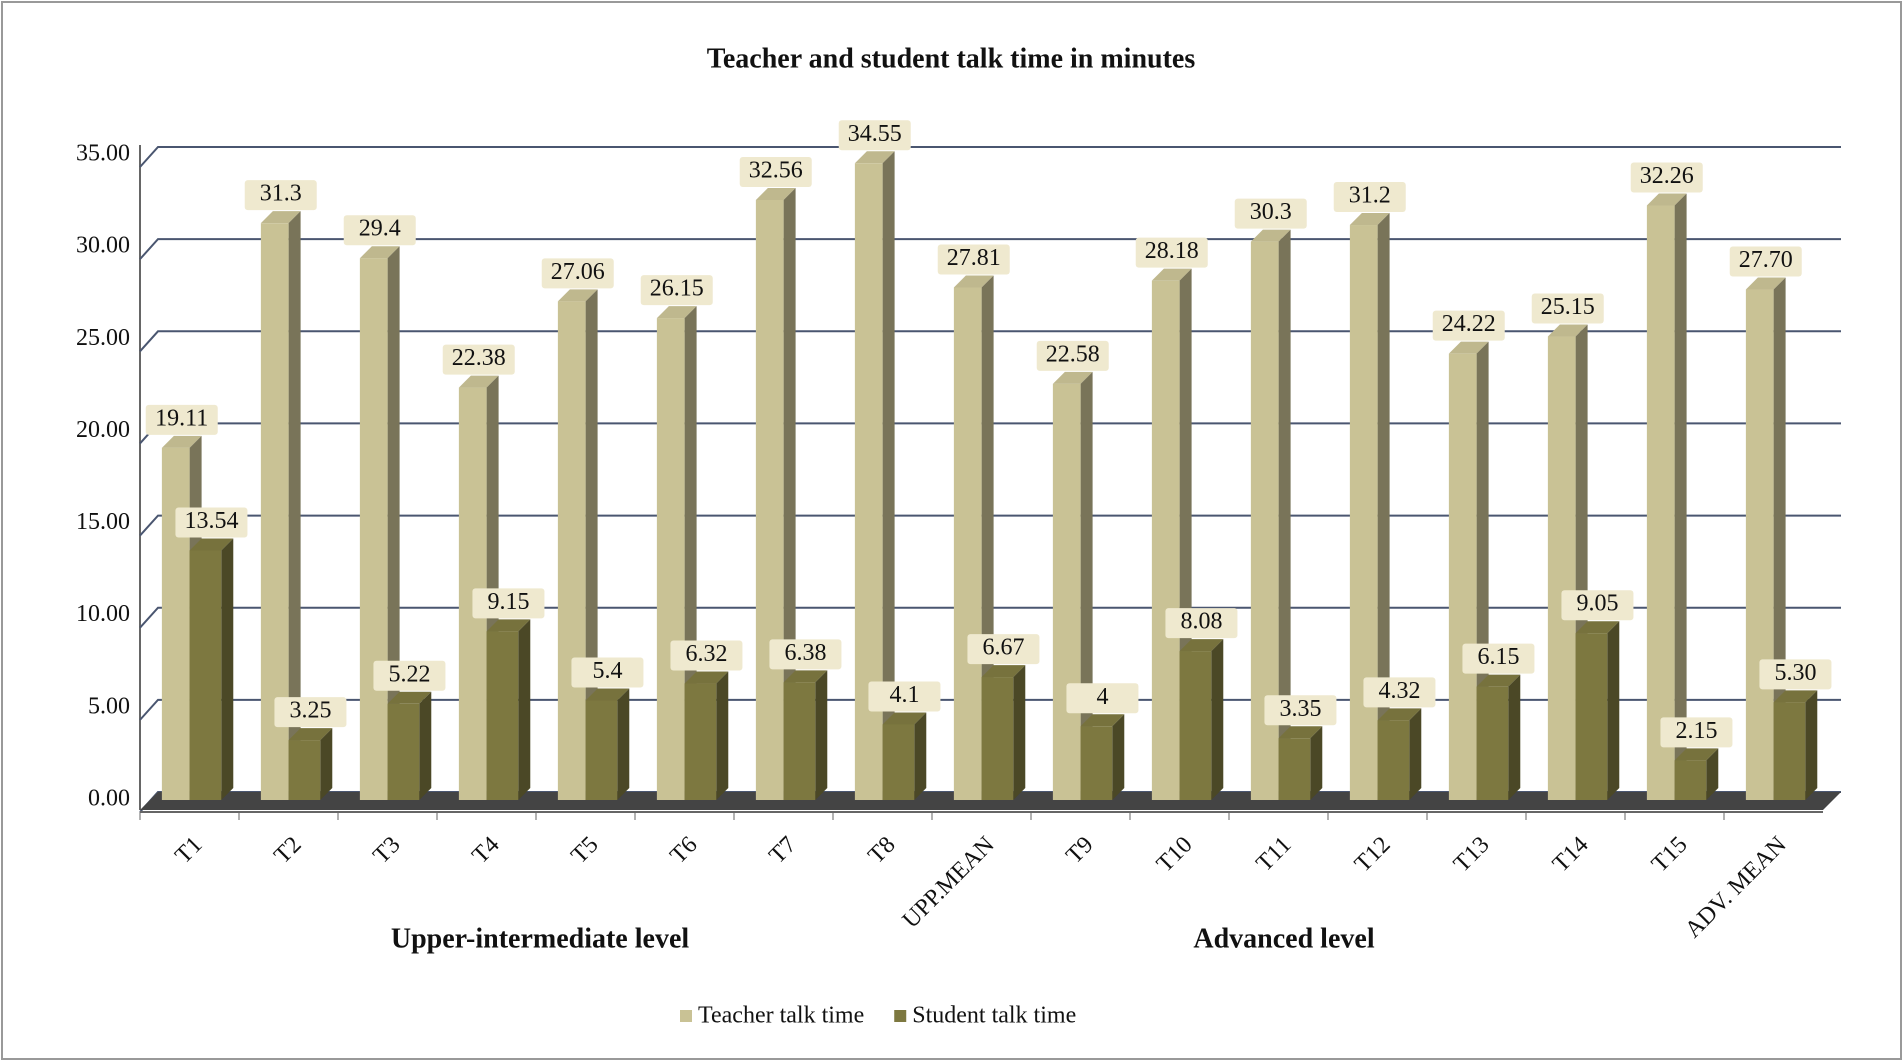  What do you see at coordinates (109, 706) in the screenshot?
I see `y-tick-label: 5.00` at bounding box center [109, 706].